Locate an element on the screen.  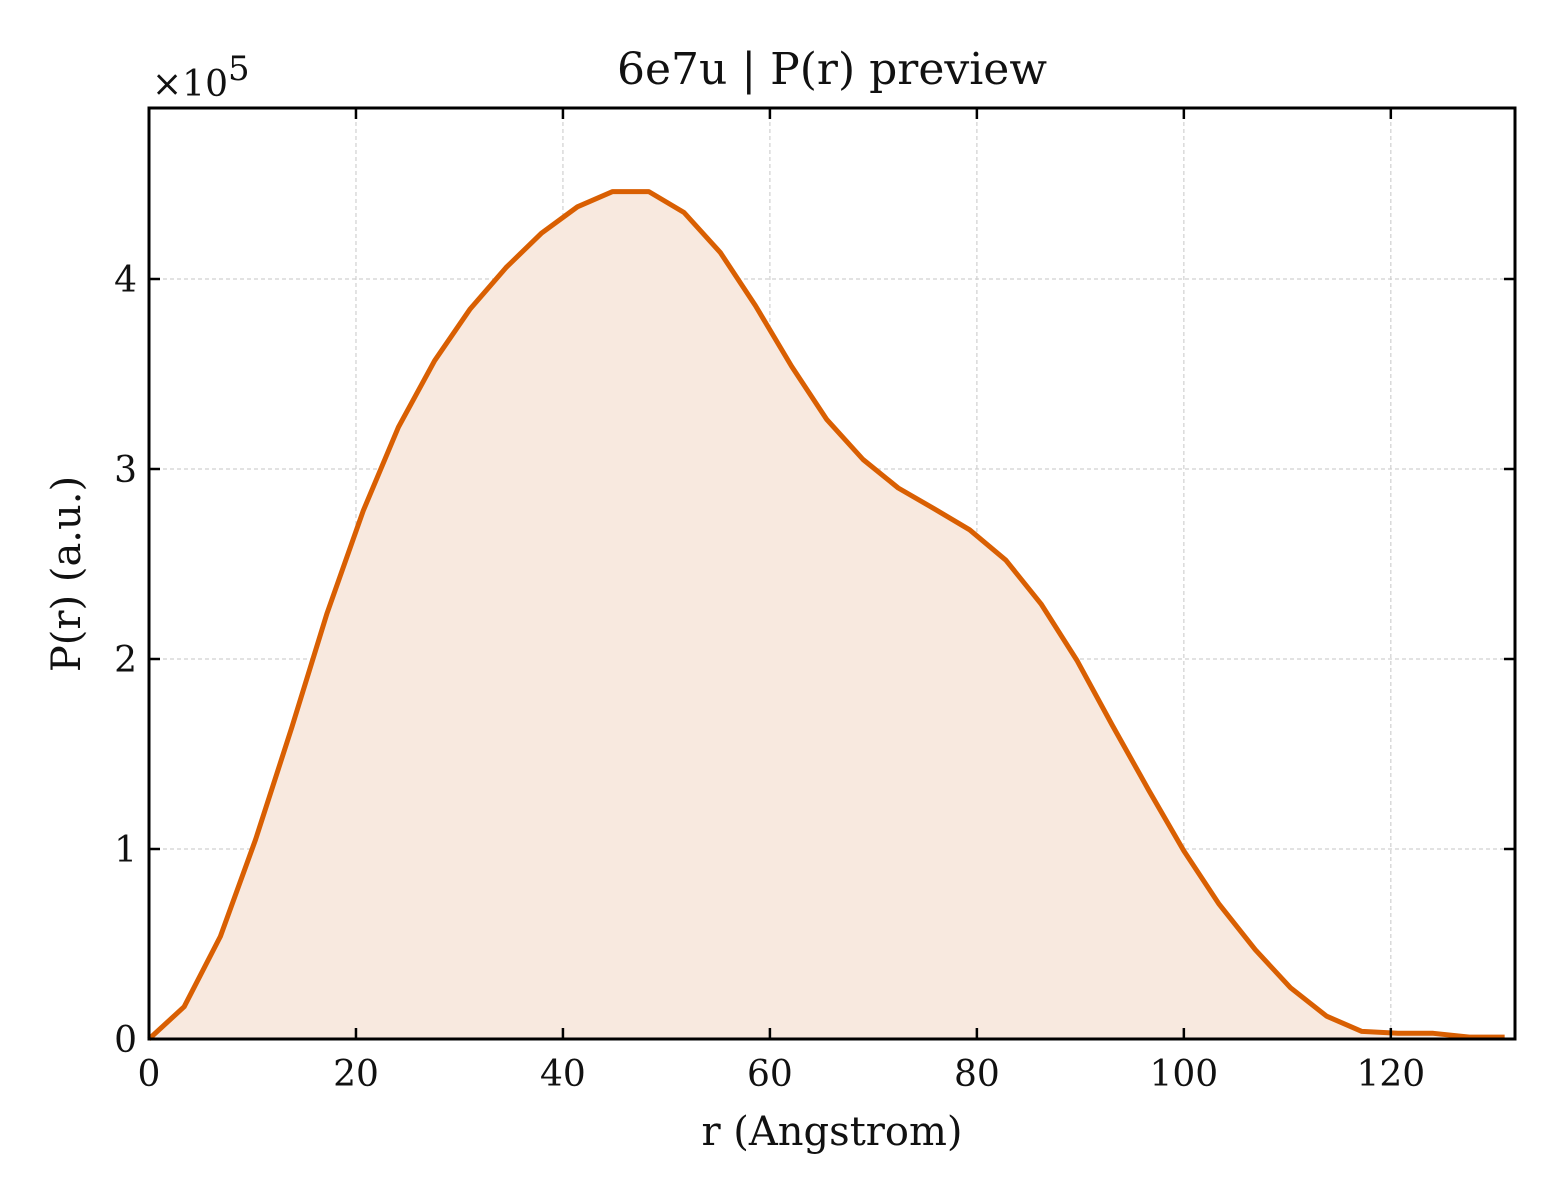
x-tick-label: 60 is located at coordinates (770, 1074).